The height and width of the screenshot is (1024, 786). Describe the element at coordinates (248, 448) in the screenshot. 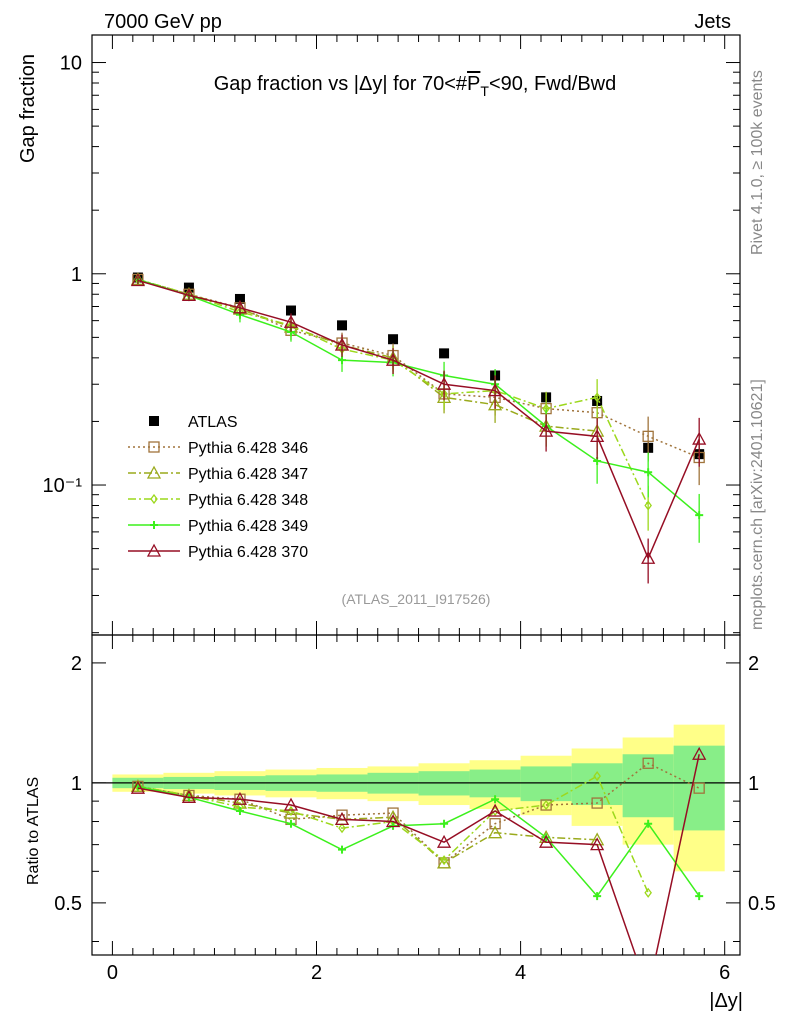

I see `legend-label: Pythia 6.428 346` at that location.